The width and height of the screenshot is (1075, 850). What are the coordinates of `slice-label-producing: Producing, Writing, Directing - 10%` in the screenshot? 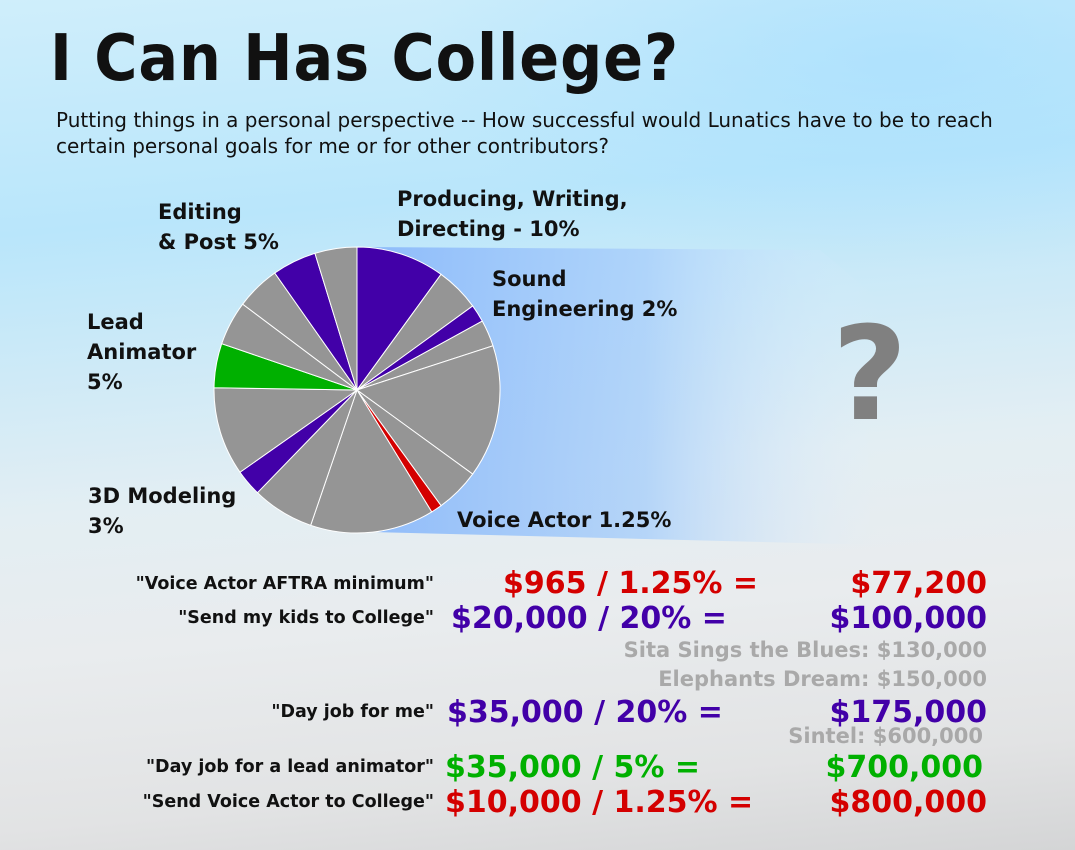 It's located at (512, 214).